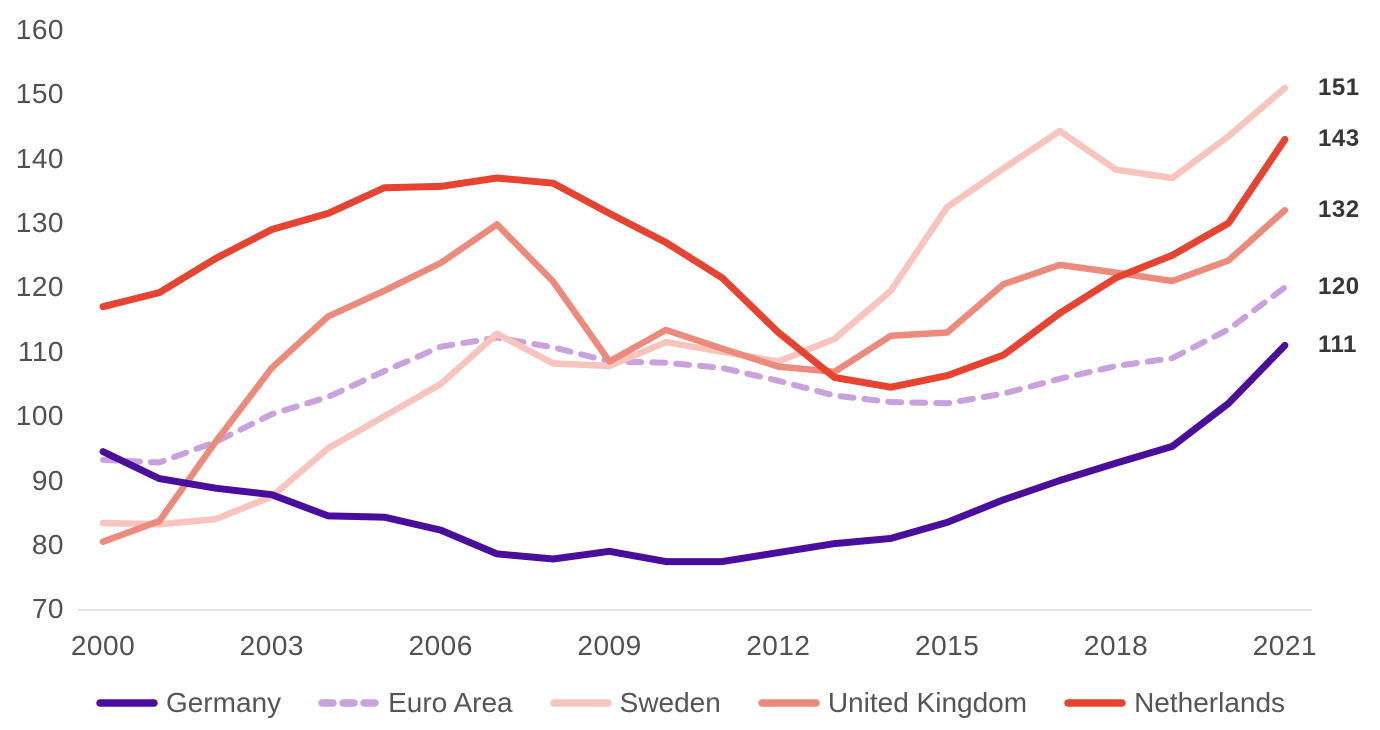 This screenshot has height=730, width=1380. I want to click on x-axis-tick-label: 2003, so click(271, 645).